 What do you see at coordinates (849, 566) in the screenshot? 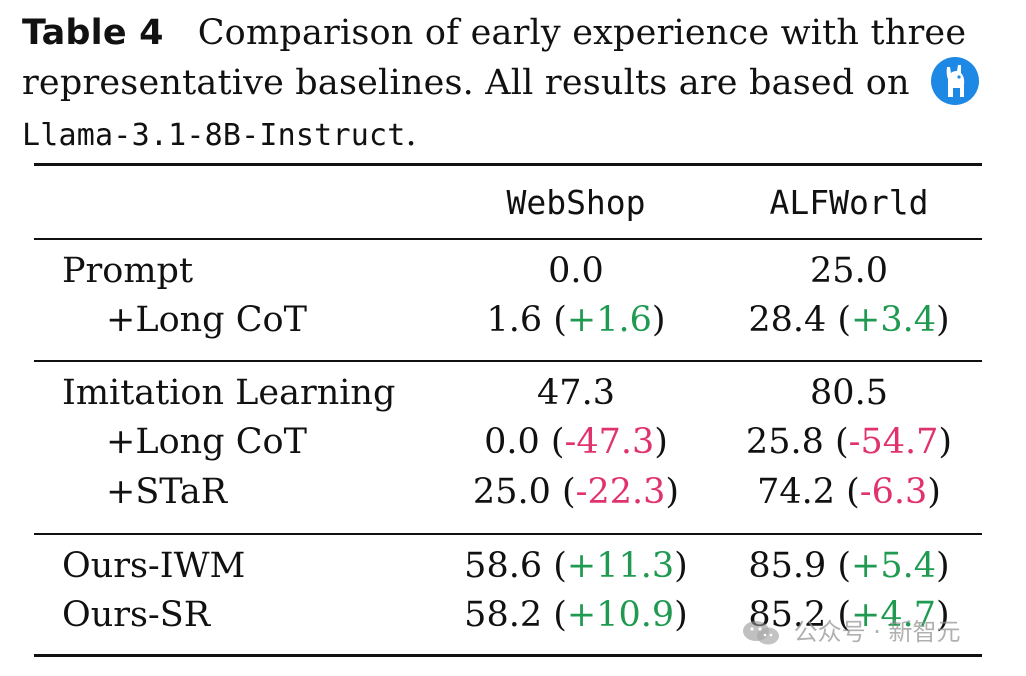
I see `alfworld-value: 85.9 (+5.4)` at bounding box center [849, 566].